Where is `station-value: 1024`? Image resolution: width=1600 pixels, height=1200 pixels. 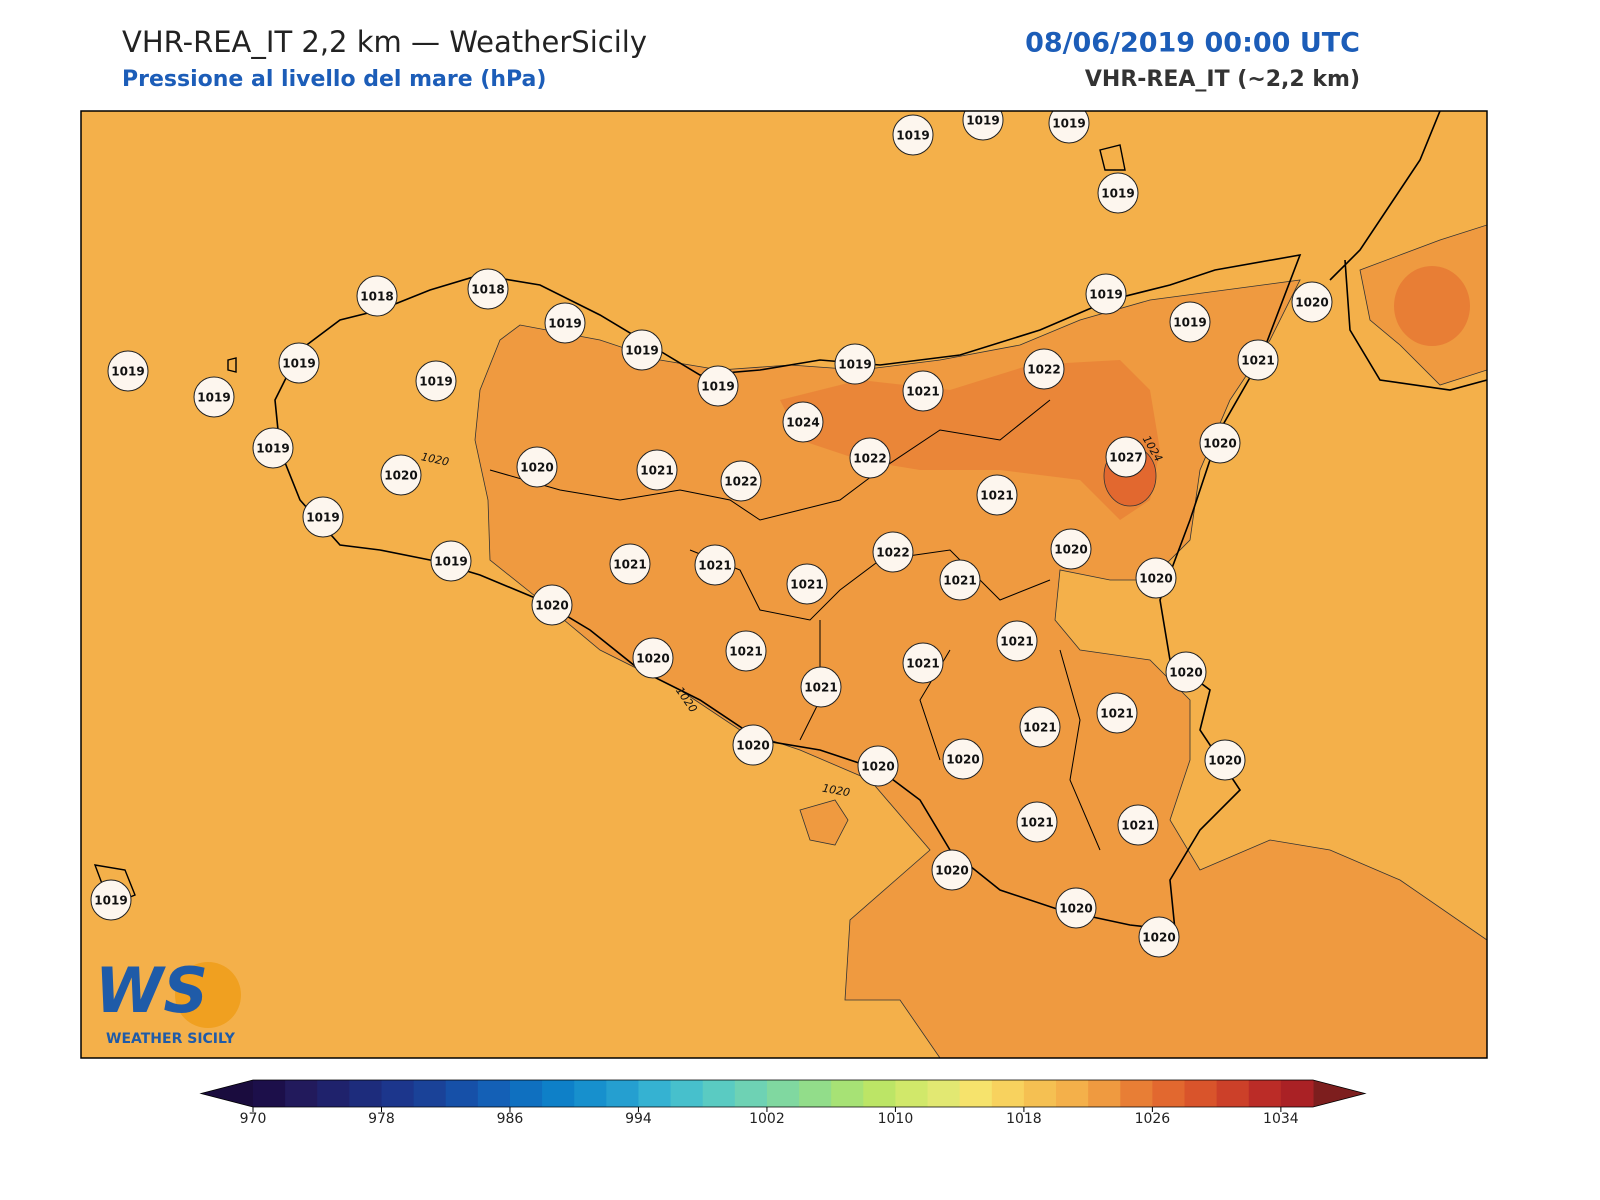 station-value: 1024 is located at coordinates (802, 423).